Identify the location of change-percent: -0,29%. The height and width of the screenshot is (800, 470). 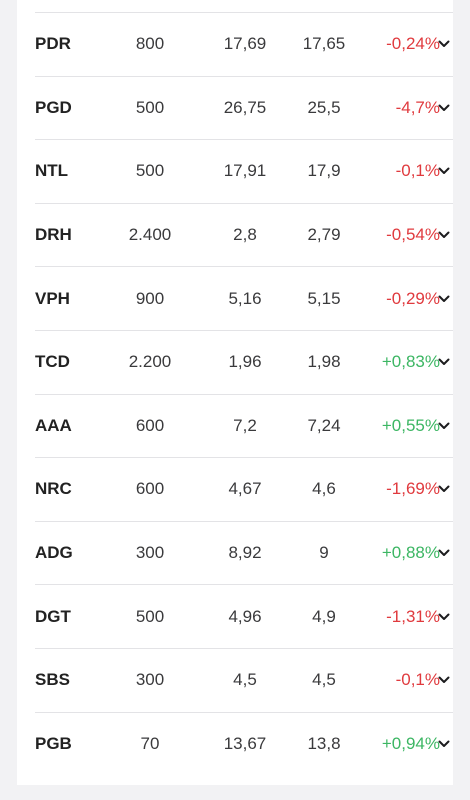
(413, 298).